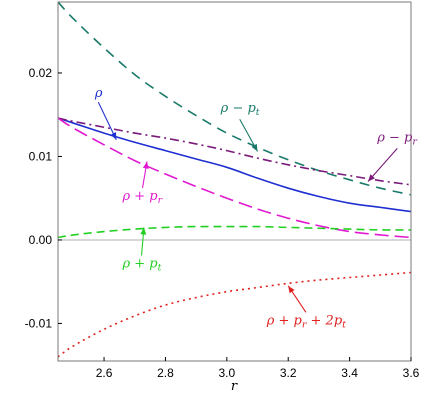 This screenshot has width=426, height=404. I want to click on x-tick-label: 3.4, so click(349, 373).